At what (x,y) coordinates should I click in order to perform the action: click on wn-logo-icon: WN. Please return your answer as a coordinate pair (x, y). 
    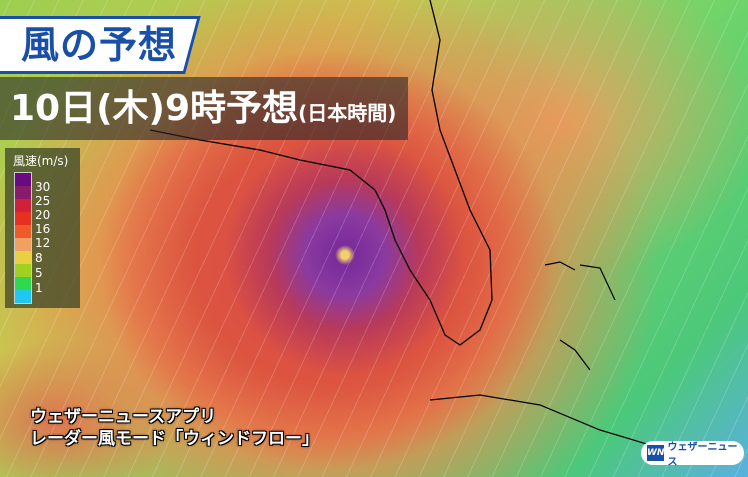
    Looking at the image, I should click on (656, 453).